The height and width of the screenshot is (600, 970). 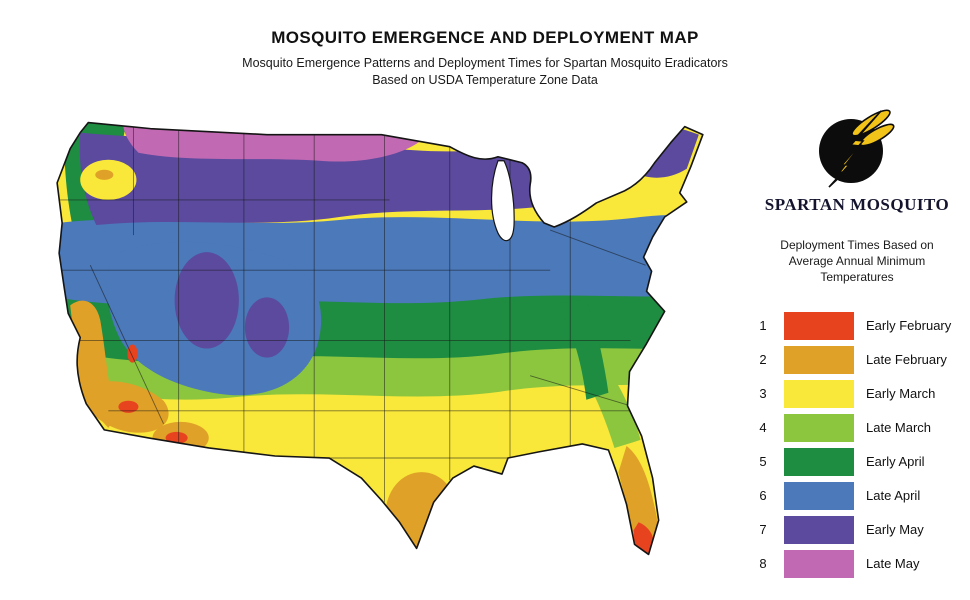 What do you see at coordinates (857, 529) in the screenshot?
I see `legend-row: 7 Early May` at bounding box center [857, 529].